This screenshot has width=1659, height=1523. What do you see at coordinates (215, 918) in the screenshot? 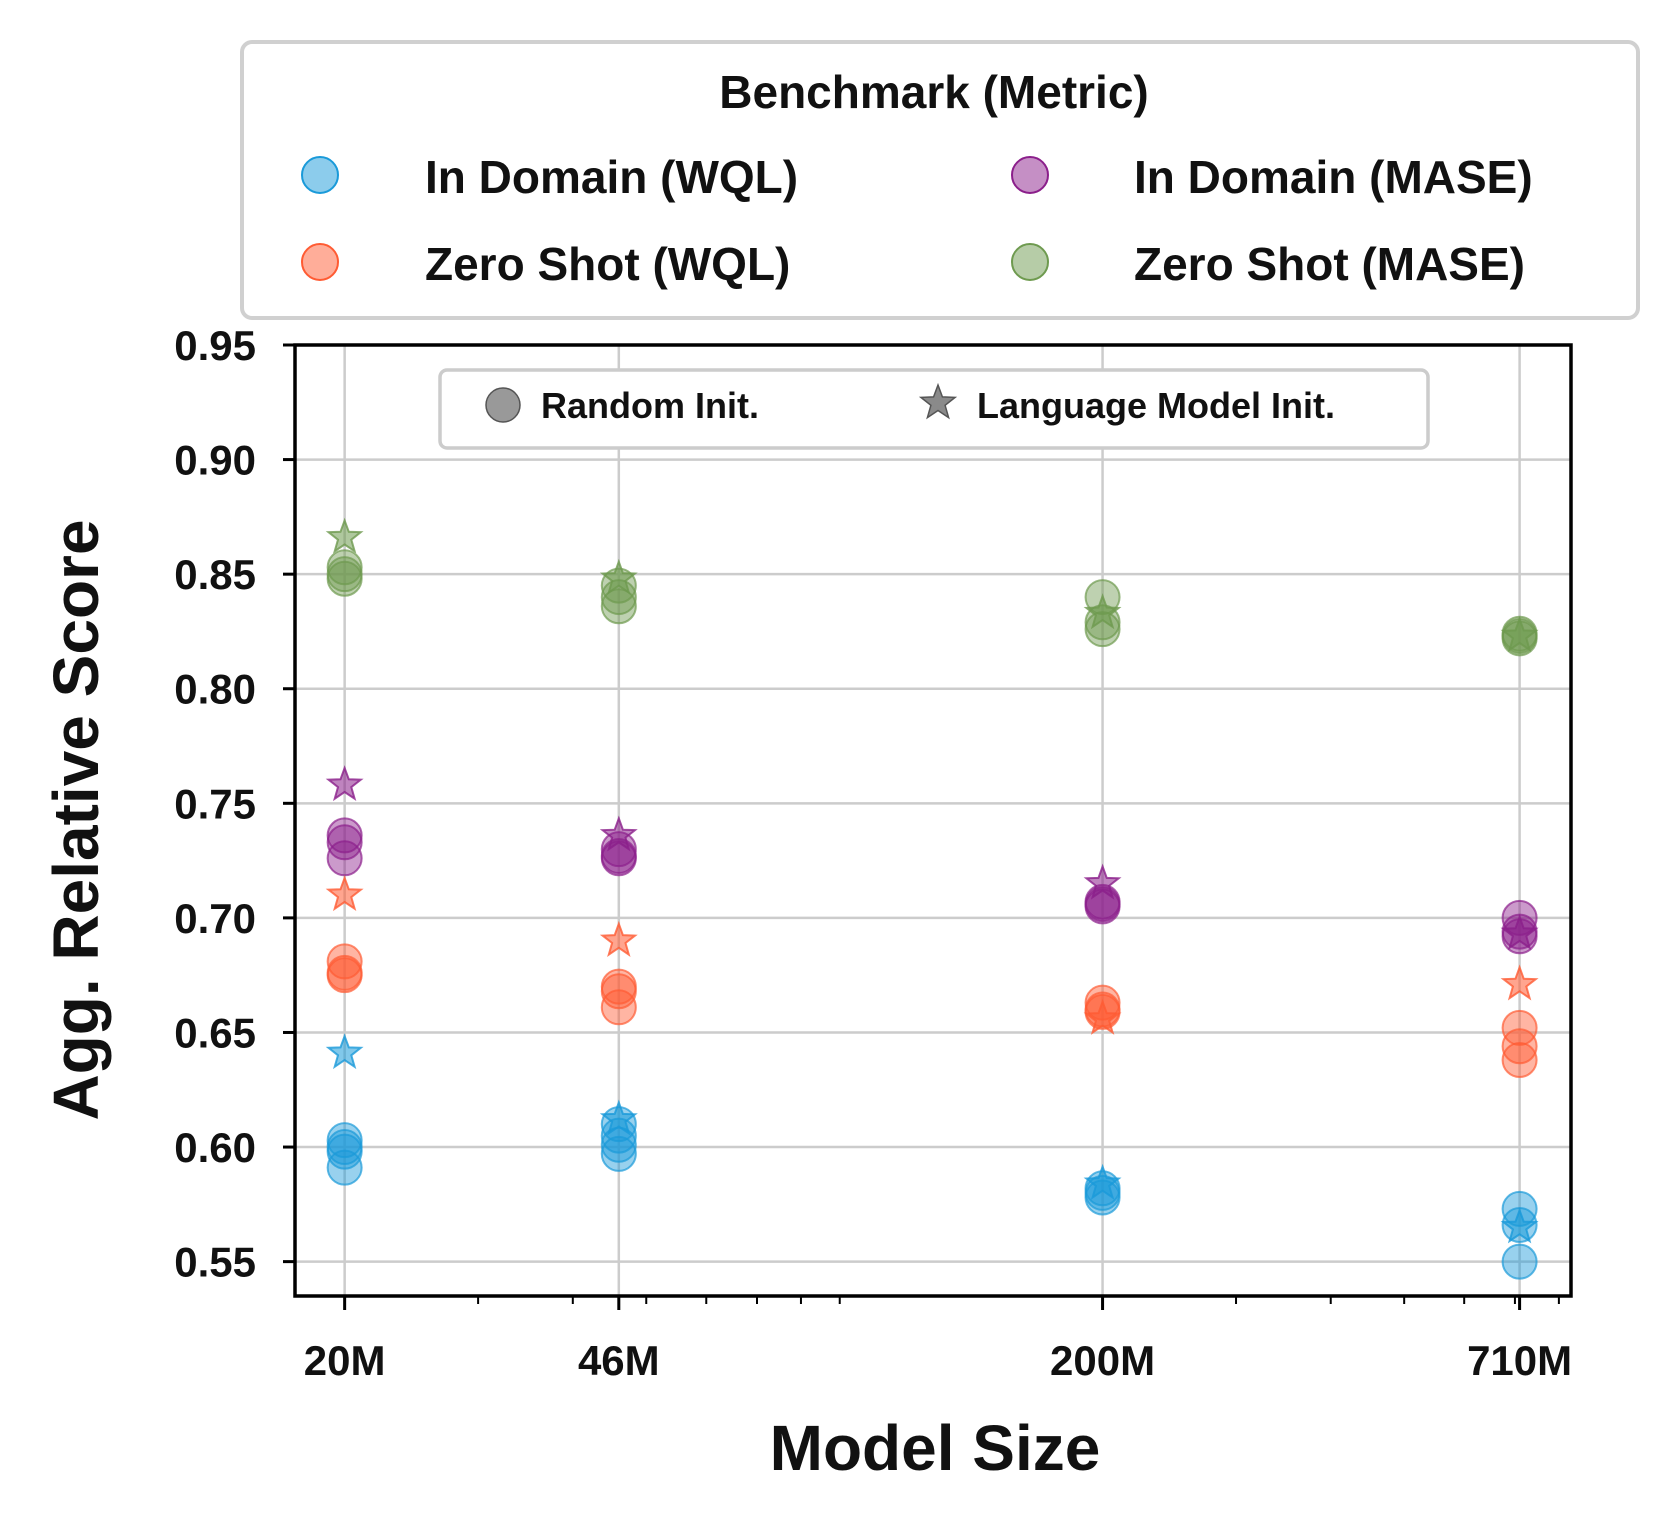
I see `y-tick-label: 0.70` at bounding box center [215, 918].